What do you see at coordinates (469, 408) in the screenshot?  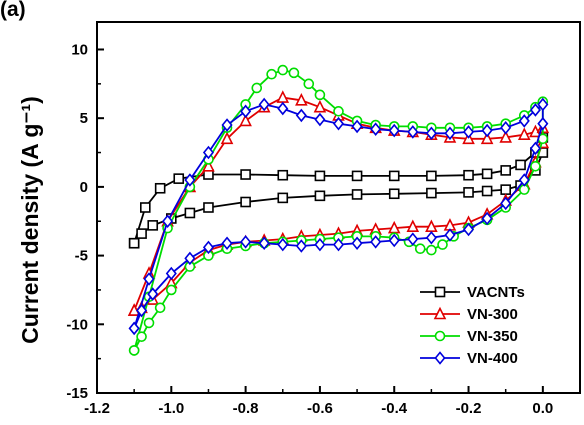 I see `x-tick-label: -0.2` at bounding box center [469, 408].